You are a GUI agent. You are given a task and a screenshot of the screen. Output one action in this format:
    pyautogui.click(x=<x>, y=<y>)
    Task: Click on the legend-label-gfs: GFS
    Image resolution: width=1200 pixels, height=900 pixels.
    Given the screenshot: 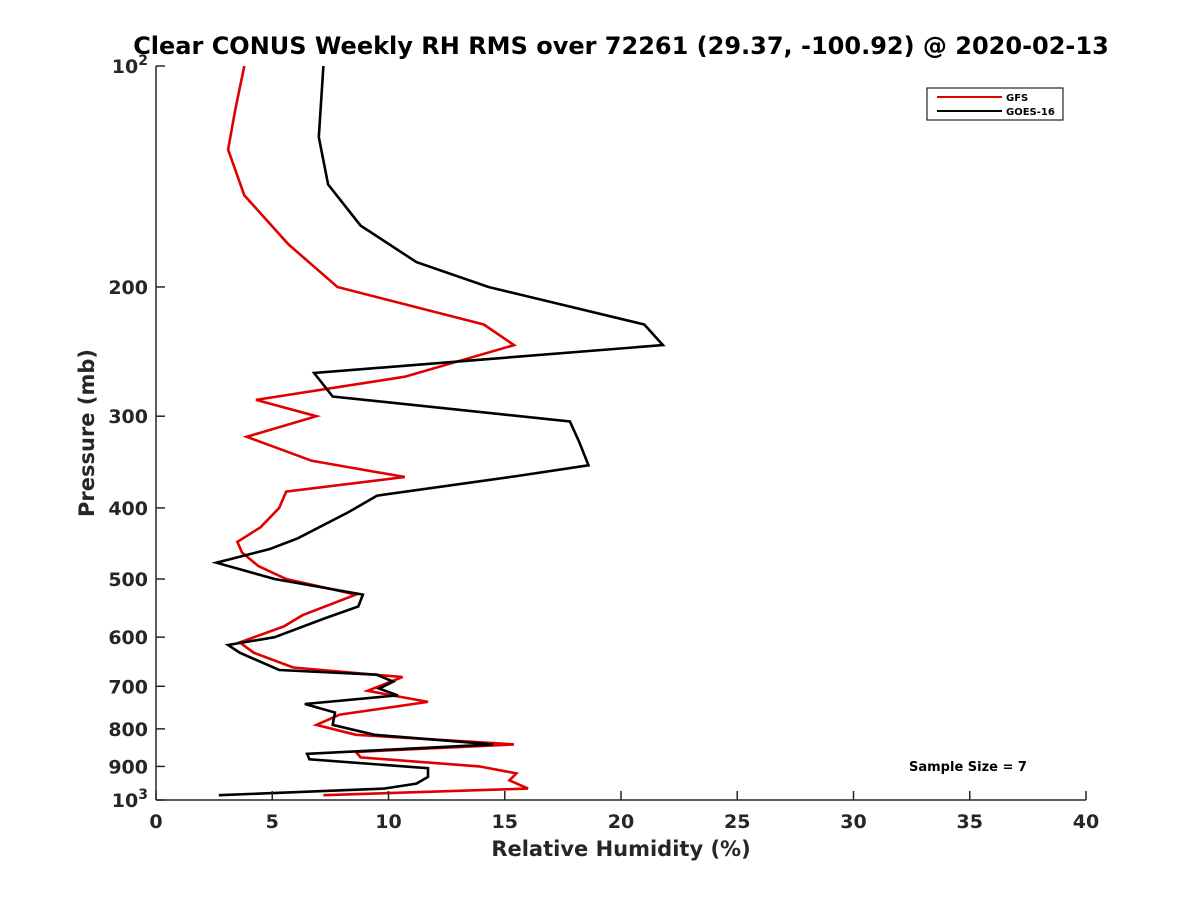 What is the action you would take?
    pyautogui.click(x=1017, y=98)
    